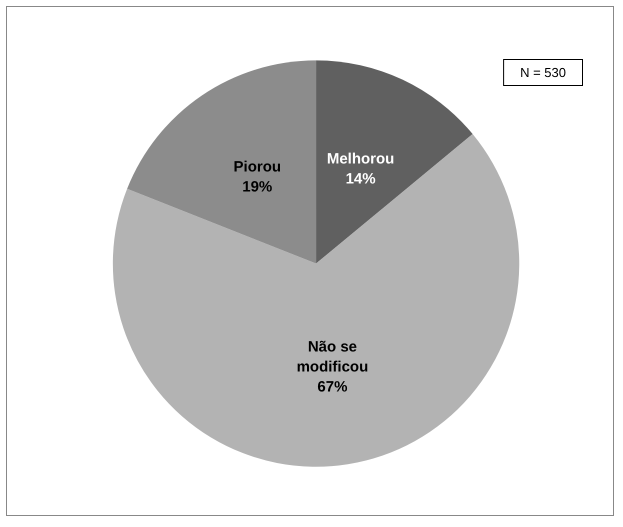  I want to click on data-label: 67%, so click(332, 387).